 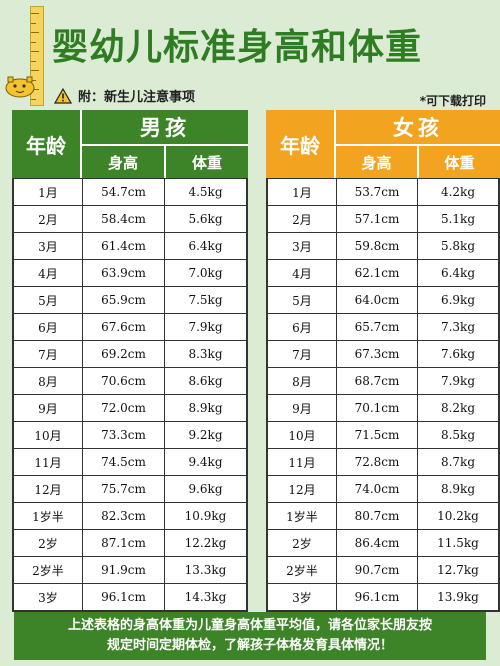 I want to click on weight-cell: 9.6kg, so click(x=205, y=489).